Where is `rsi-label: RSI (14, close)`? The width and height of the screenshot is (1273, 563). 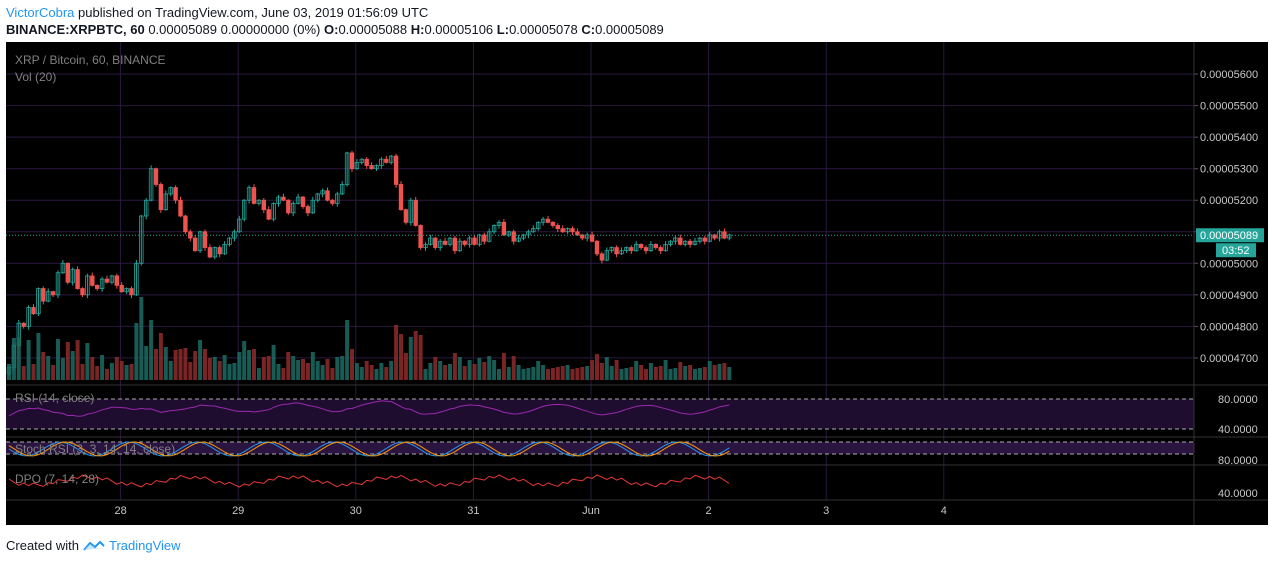 rsi-label: RSI (14, close) is located at coordinates (54, 398).